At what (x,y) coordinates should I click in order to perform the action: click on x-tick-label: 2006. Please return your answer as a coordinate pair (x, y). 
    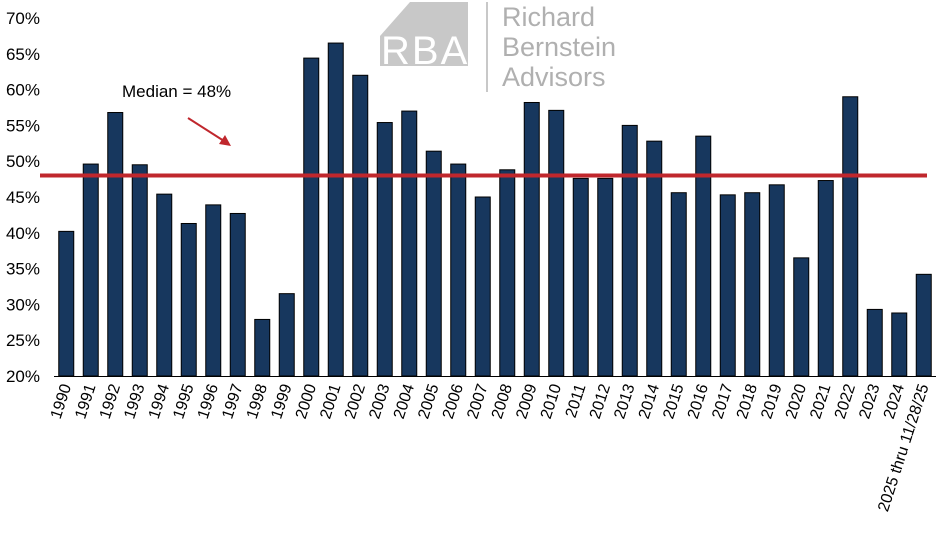
    Looking at the image, I should click on (453, 401).